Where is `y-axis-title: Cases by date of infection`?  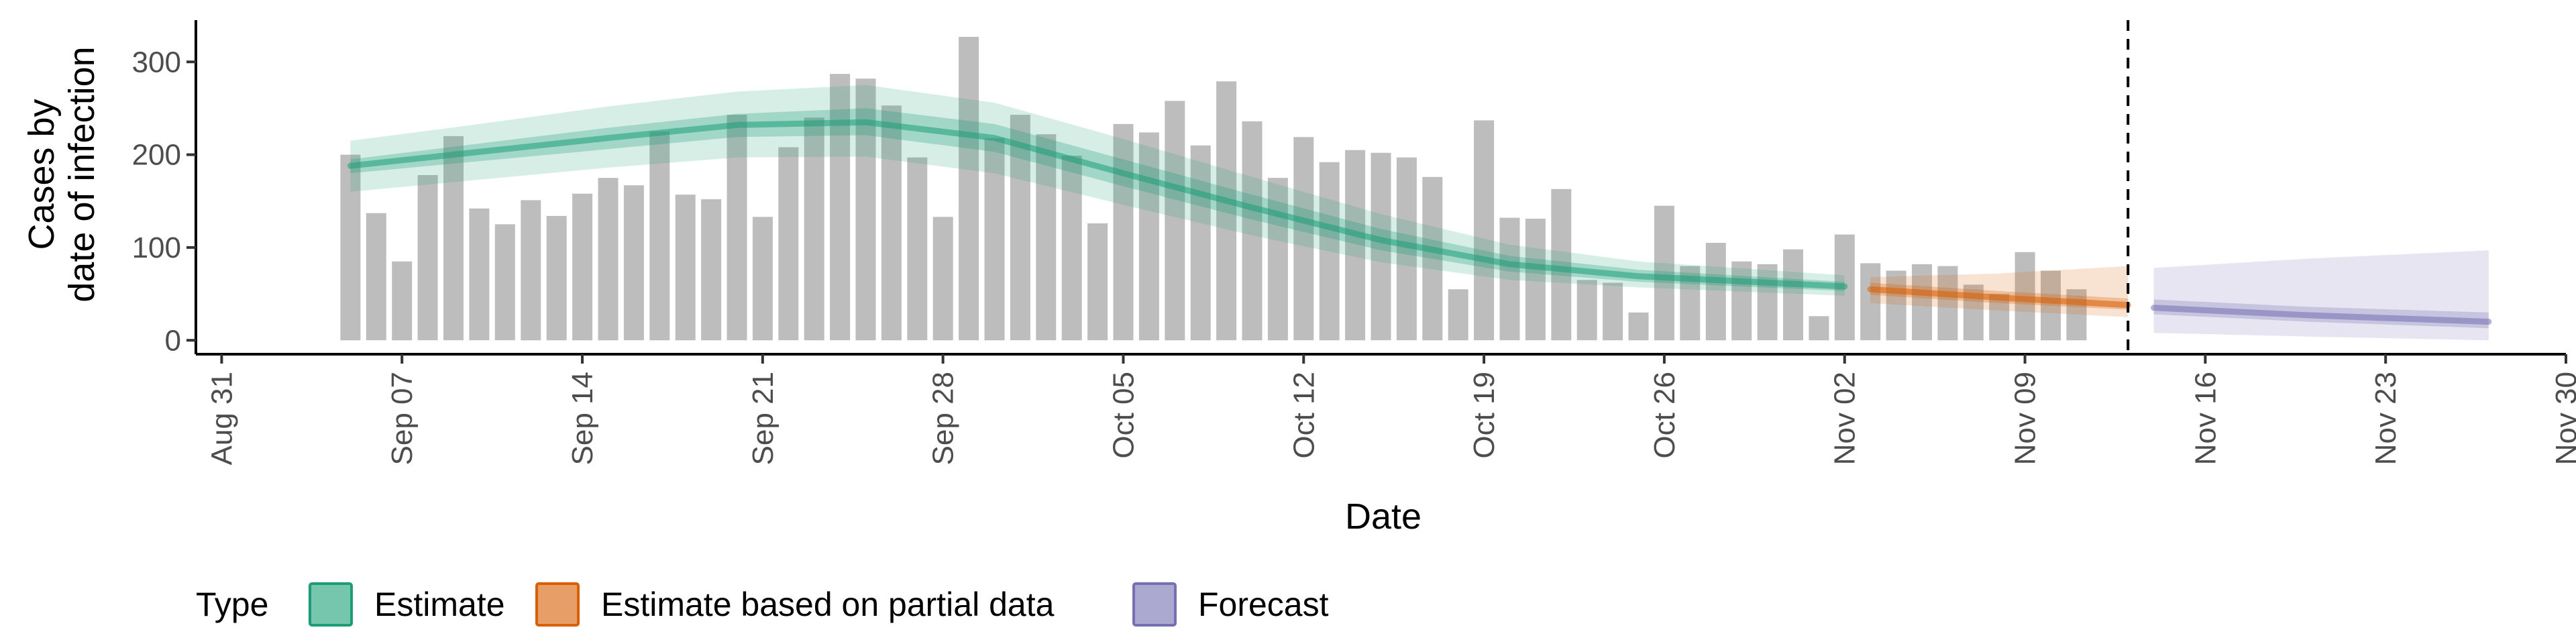
y-axis-title: Cases by date of infection is located at coordinates (61, 174).